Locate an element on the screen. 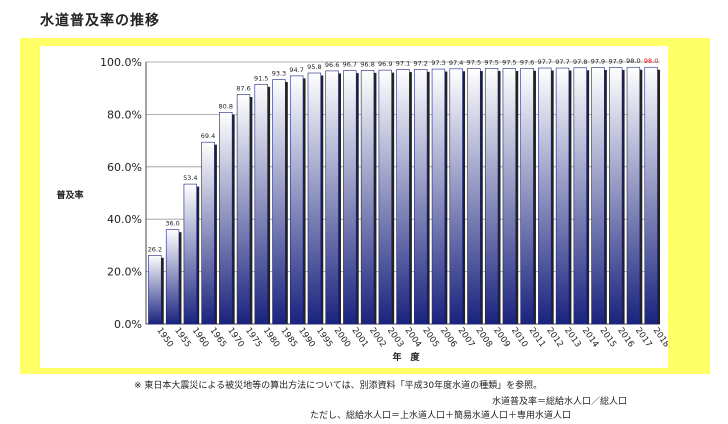 The height and width of the screenshot is (424, 728). y-tick-label: 20.0% is located at coordinates (124, 272).